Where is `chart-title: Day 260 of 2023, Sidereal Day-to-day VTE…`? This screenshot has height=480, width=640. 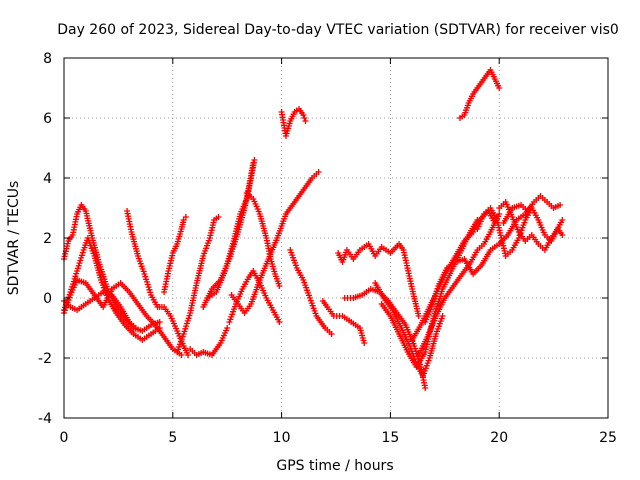
chart-title: Day 260 of 2023, Sidereal Day-to-day VTE… is located at coordinates (338, 30).